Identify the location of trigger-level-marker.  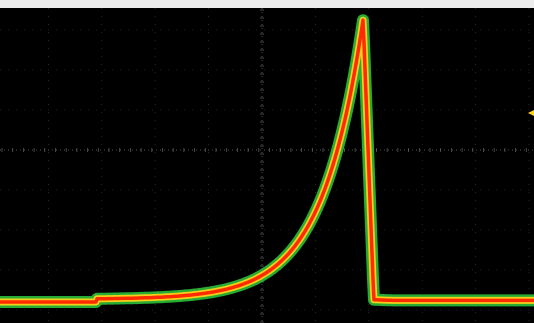
(531, 113).